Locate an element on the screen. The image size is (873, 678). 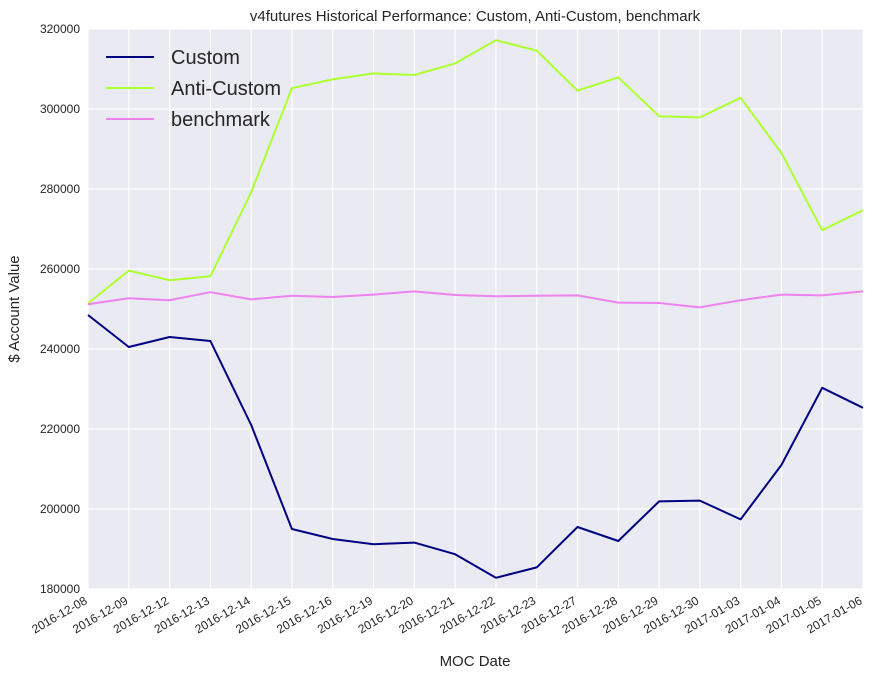
legend-label: benchmark is located at coordinates (221, 120).